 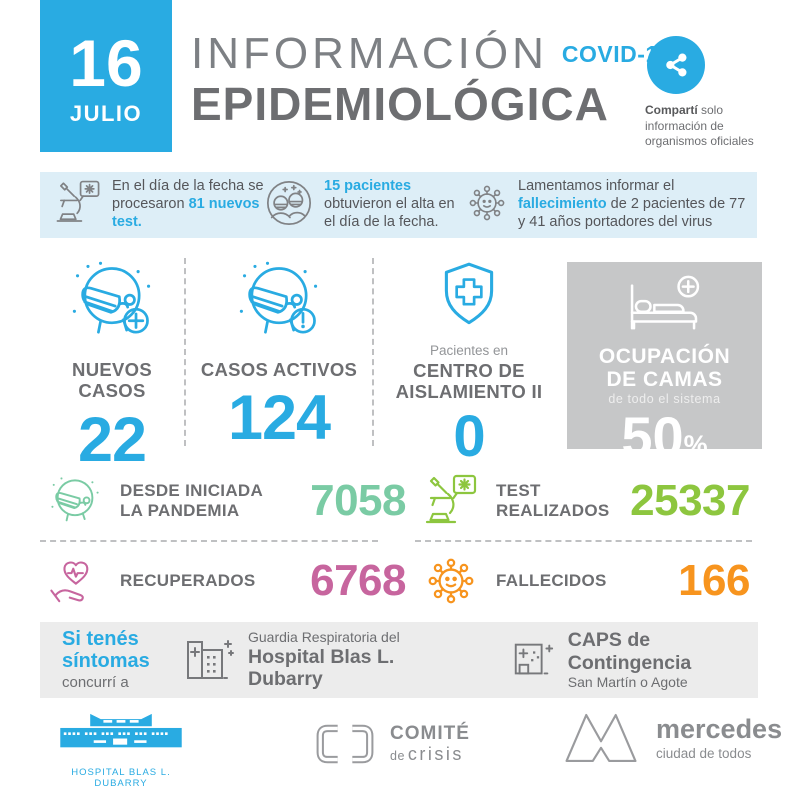 What do you see at coordinates (676, 65) in the screenshot?
I see `share-icon` at bounding box center [676, 65].